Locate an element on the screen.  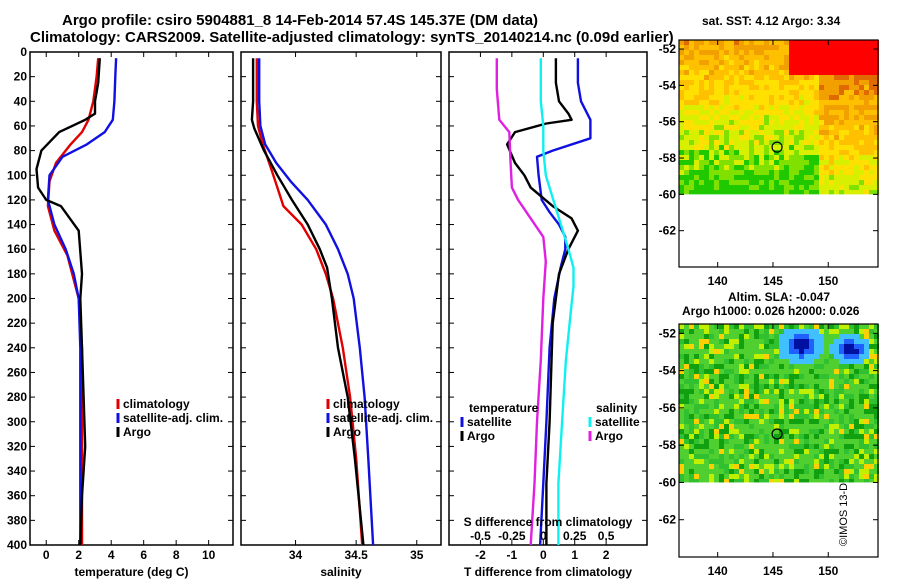
series-line-temperature-satellite is located at coordinates (563, 302).